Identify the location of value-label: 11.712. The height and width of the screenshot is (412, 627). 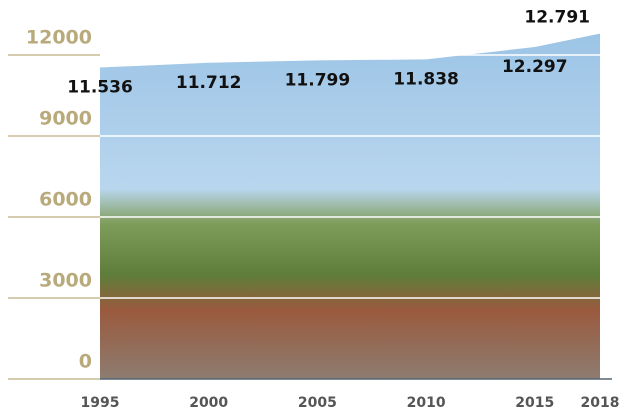
(209, 83).